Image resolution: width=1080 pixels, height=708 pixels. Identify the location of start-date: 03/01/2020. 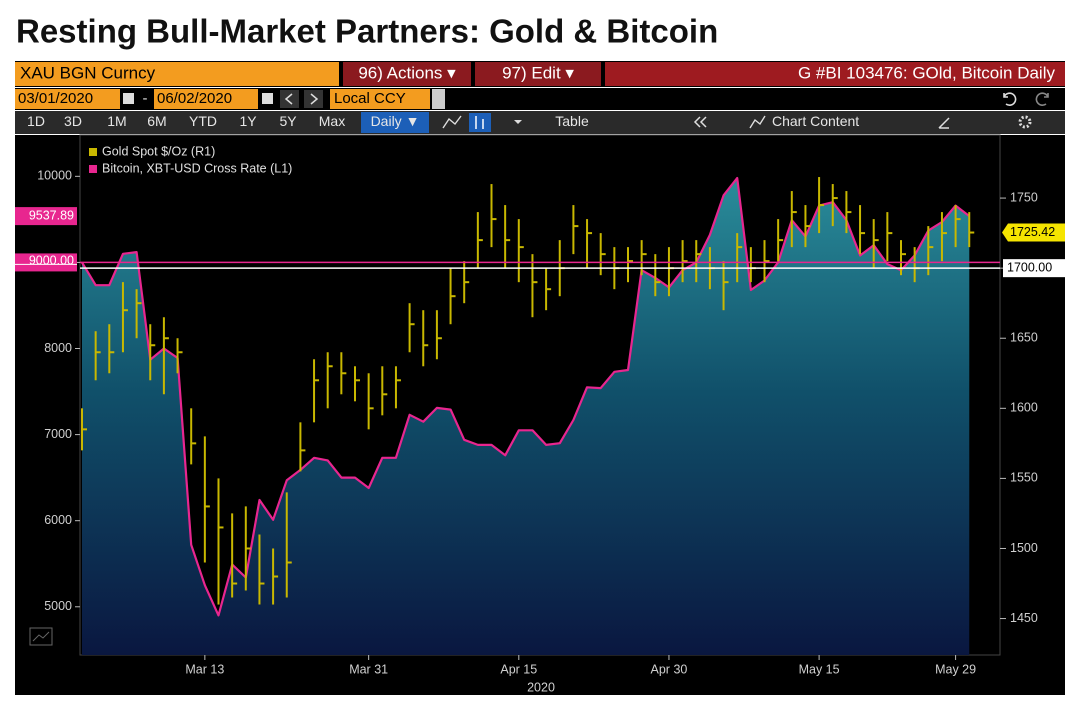
(55, 98).